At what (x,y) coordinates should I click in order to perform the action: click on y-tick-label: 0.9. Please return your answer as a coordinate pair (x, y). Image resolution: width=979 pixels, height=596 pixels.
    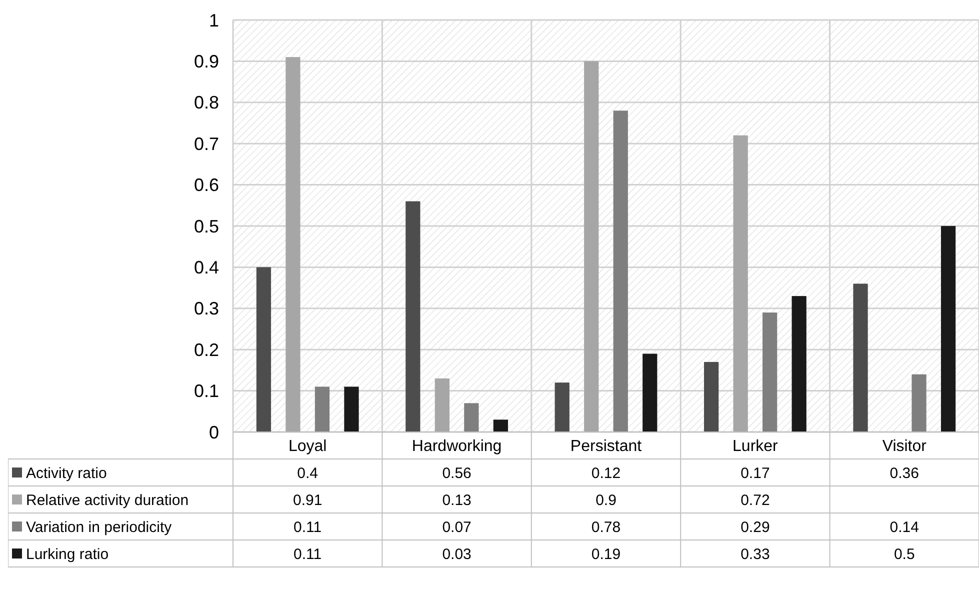
    Looking at the image, I should click on (206, 62).